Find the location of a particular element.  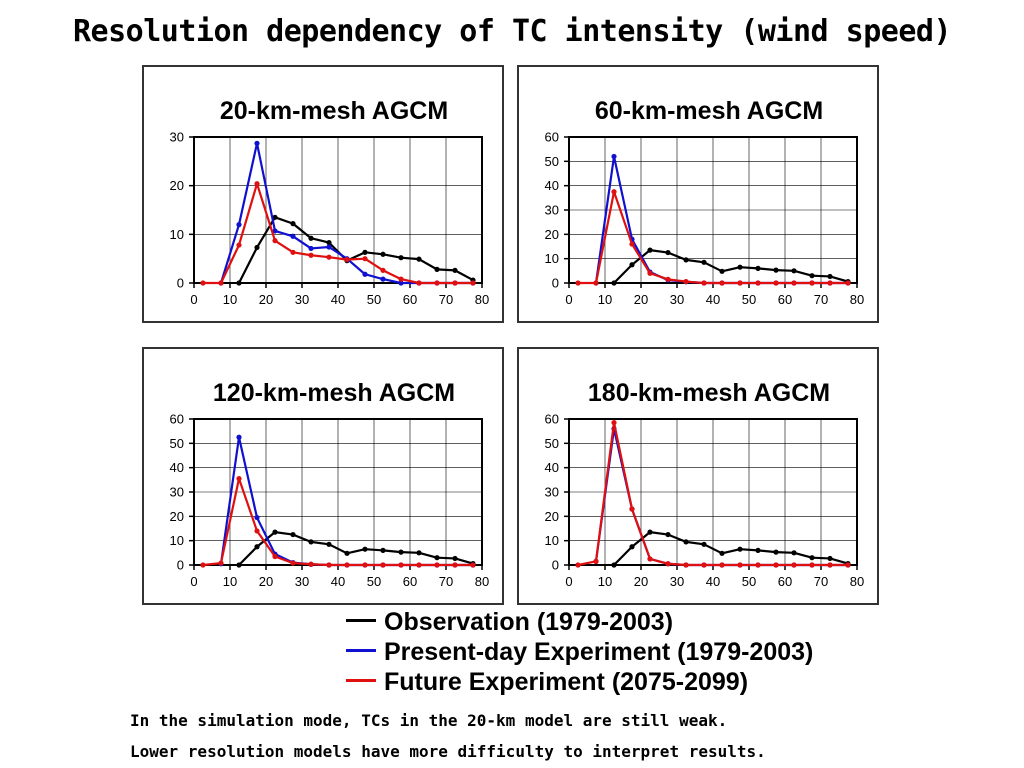

legend-label: Observation (1979-2003) is located at coordinates (529, 622).